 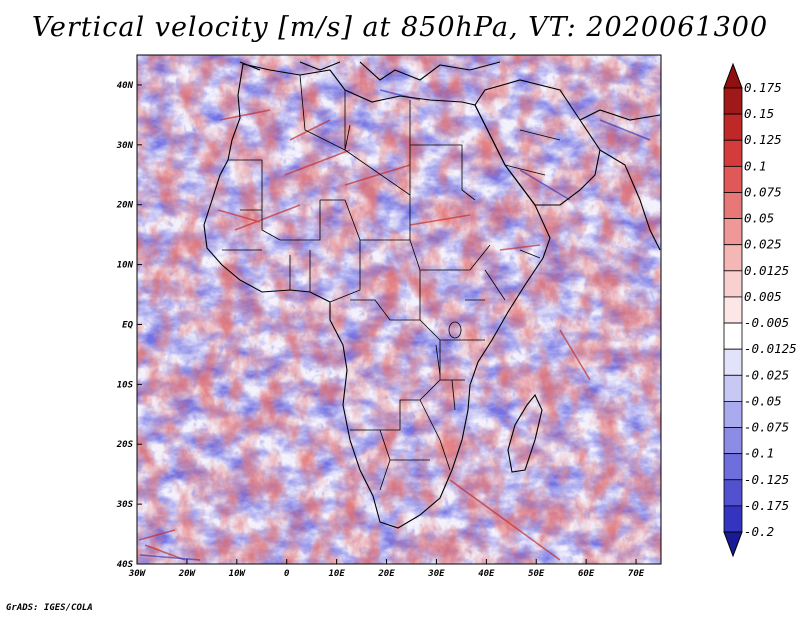 What do you see at coordinates (525, 433) in the screenshot?
I see `madagascar-coastline` at bounding box center [525, 433].